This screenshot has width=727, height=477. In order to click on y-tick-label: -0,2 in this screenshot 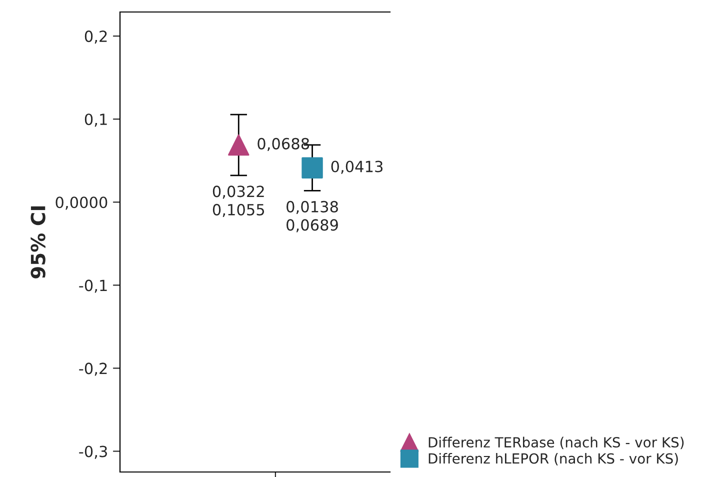, I will do `click(93, 369)`.